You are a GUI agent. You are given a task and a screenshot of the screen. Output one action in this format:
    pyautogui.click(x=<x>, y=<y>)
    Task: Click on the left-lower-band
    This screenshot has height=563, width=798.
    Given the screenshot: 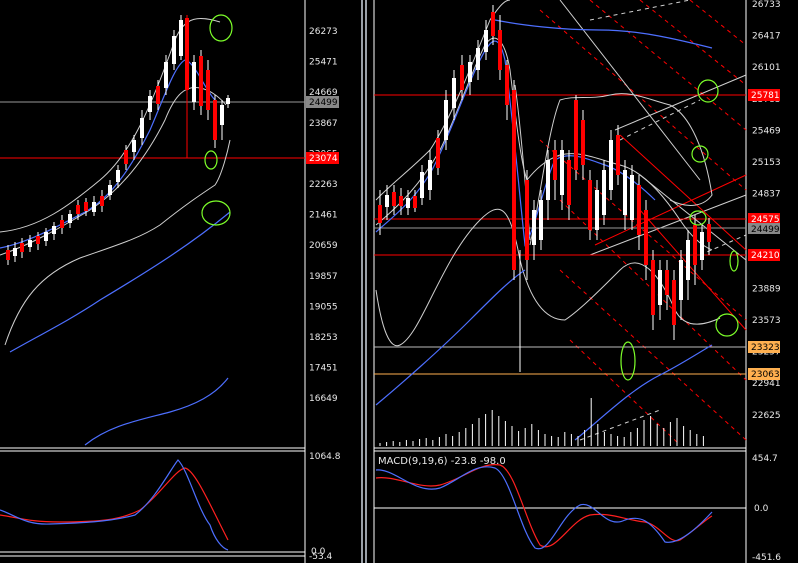 What is the action you would take?
    pyautogui.click(x=117, y=242)
    